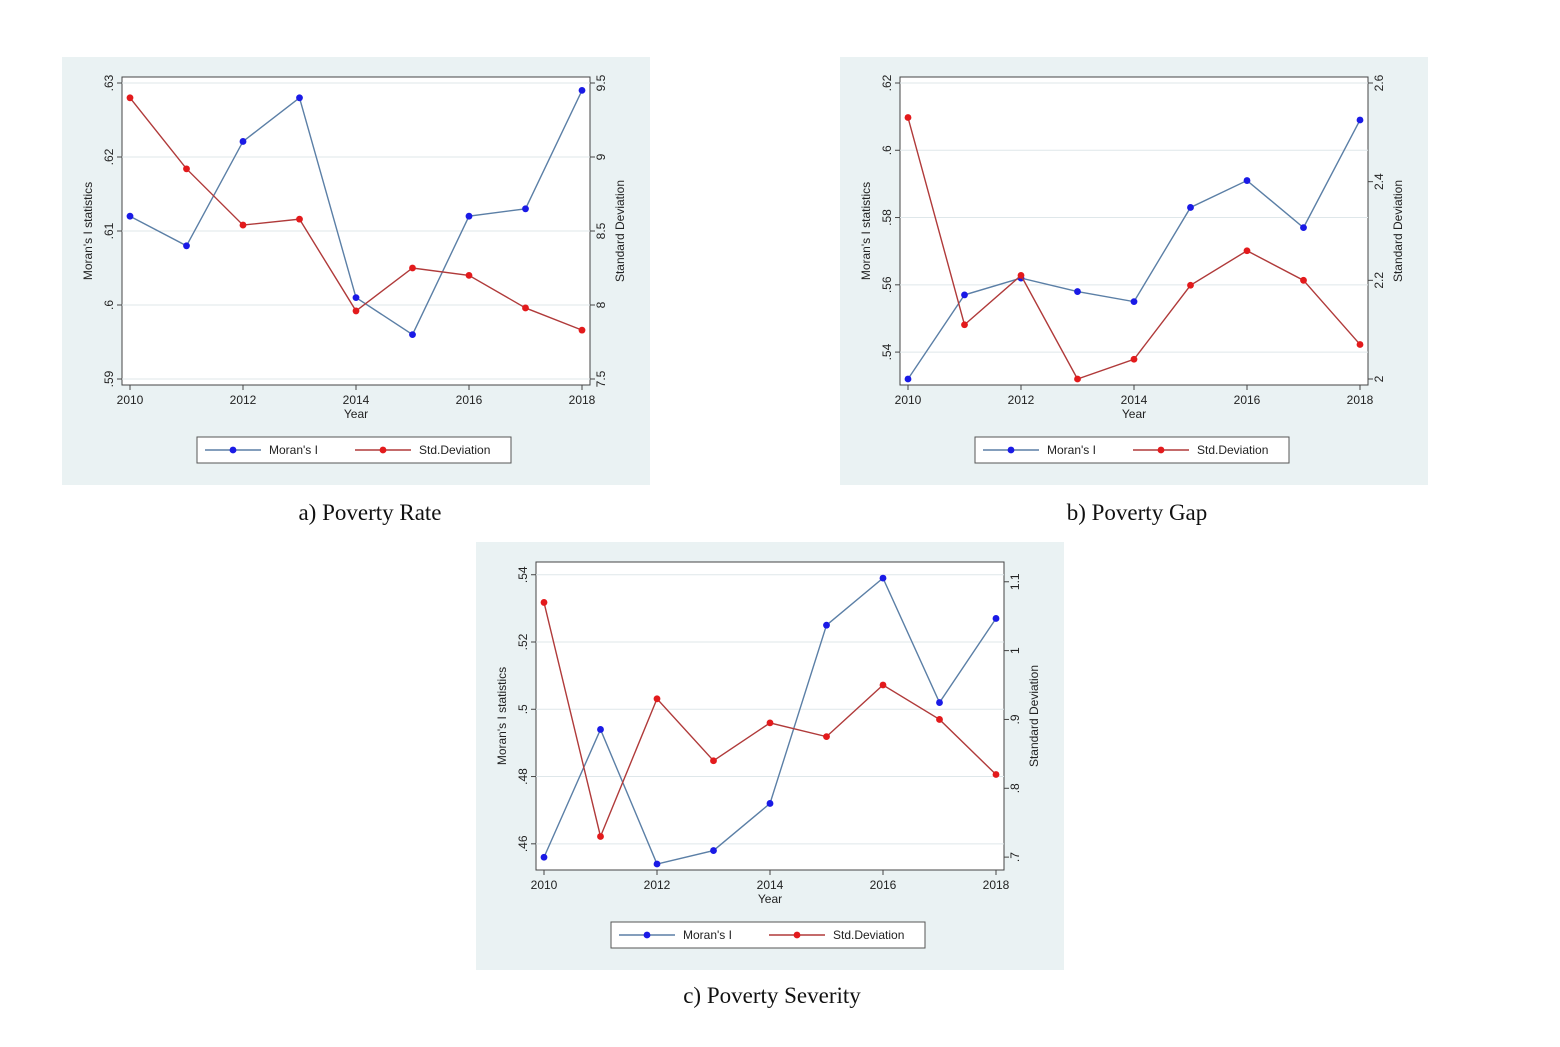 The width and height of the screenshot is (1560, 1047). I want to click on caption-poverty-rate: a) Poverty Rate, so click(370, 512).